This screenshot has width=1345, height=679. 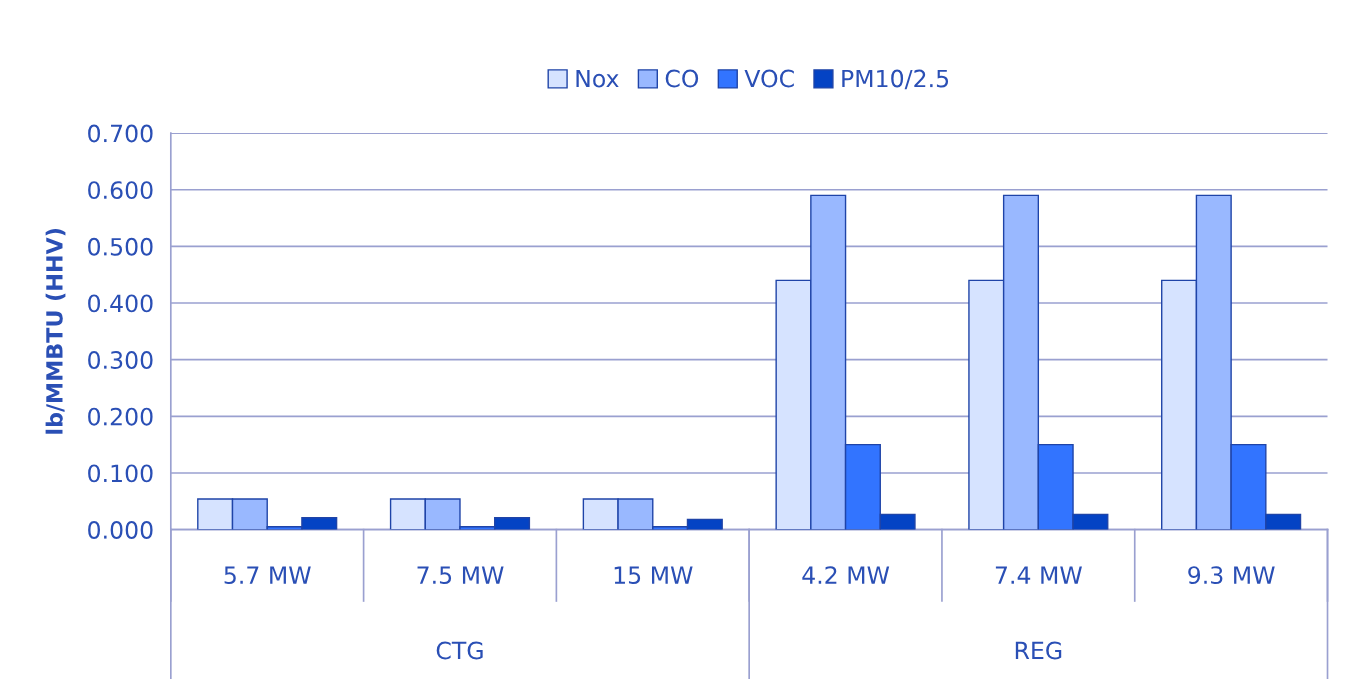 What do you see at coordinates (120, 246) in the screenshot?
I see `y-tick-label: 0.500` at bounding box center [120, 246].